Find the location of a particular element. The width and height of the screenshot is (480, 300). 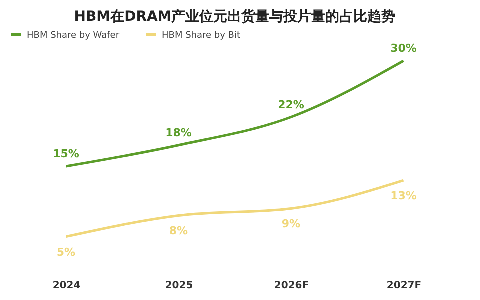

data-label: 18% is located at coordinates (179, 133).